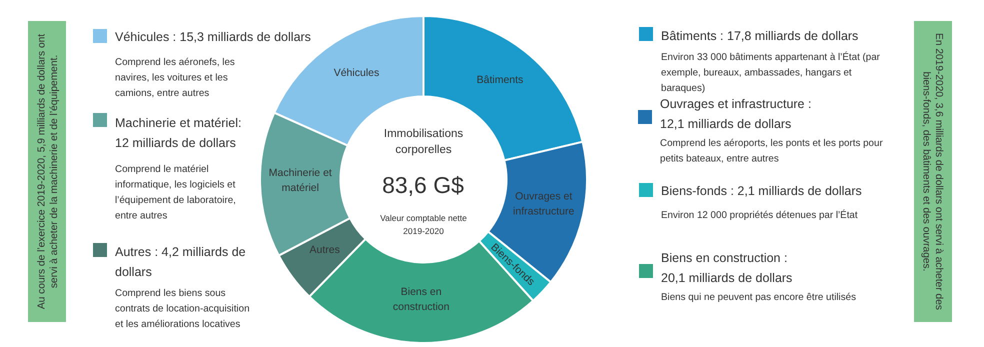 This screenshot has width=984, height=347. What do you see at coordinates (758, 297) in the screenshot?
I see `text: Biens qui ne peuvent pas encore être utilisés` at bounding box center [758, 297].